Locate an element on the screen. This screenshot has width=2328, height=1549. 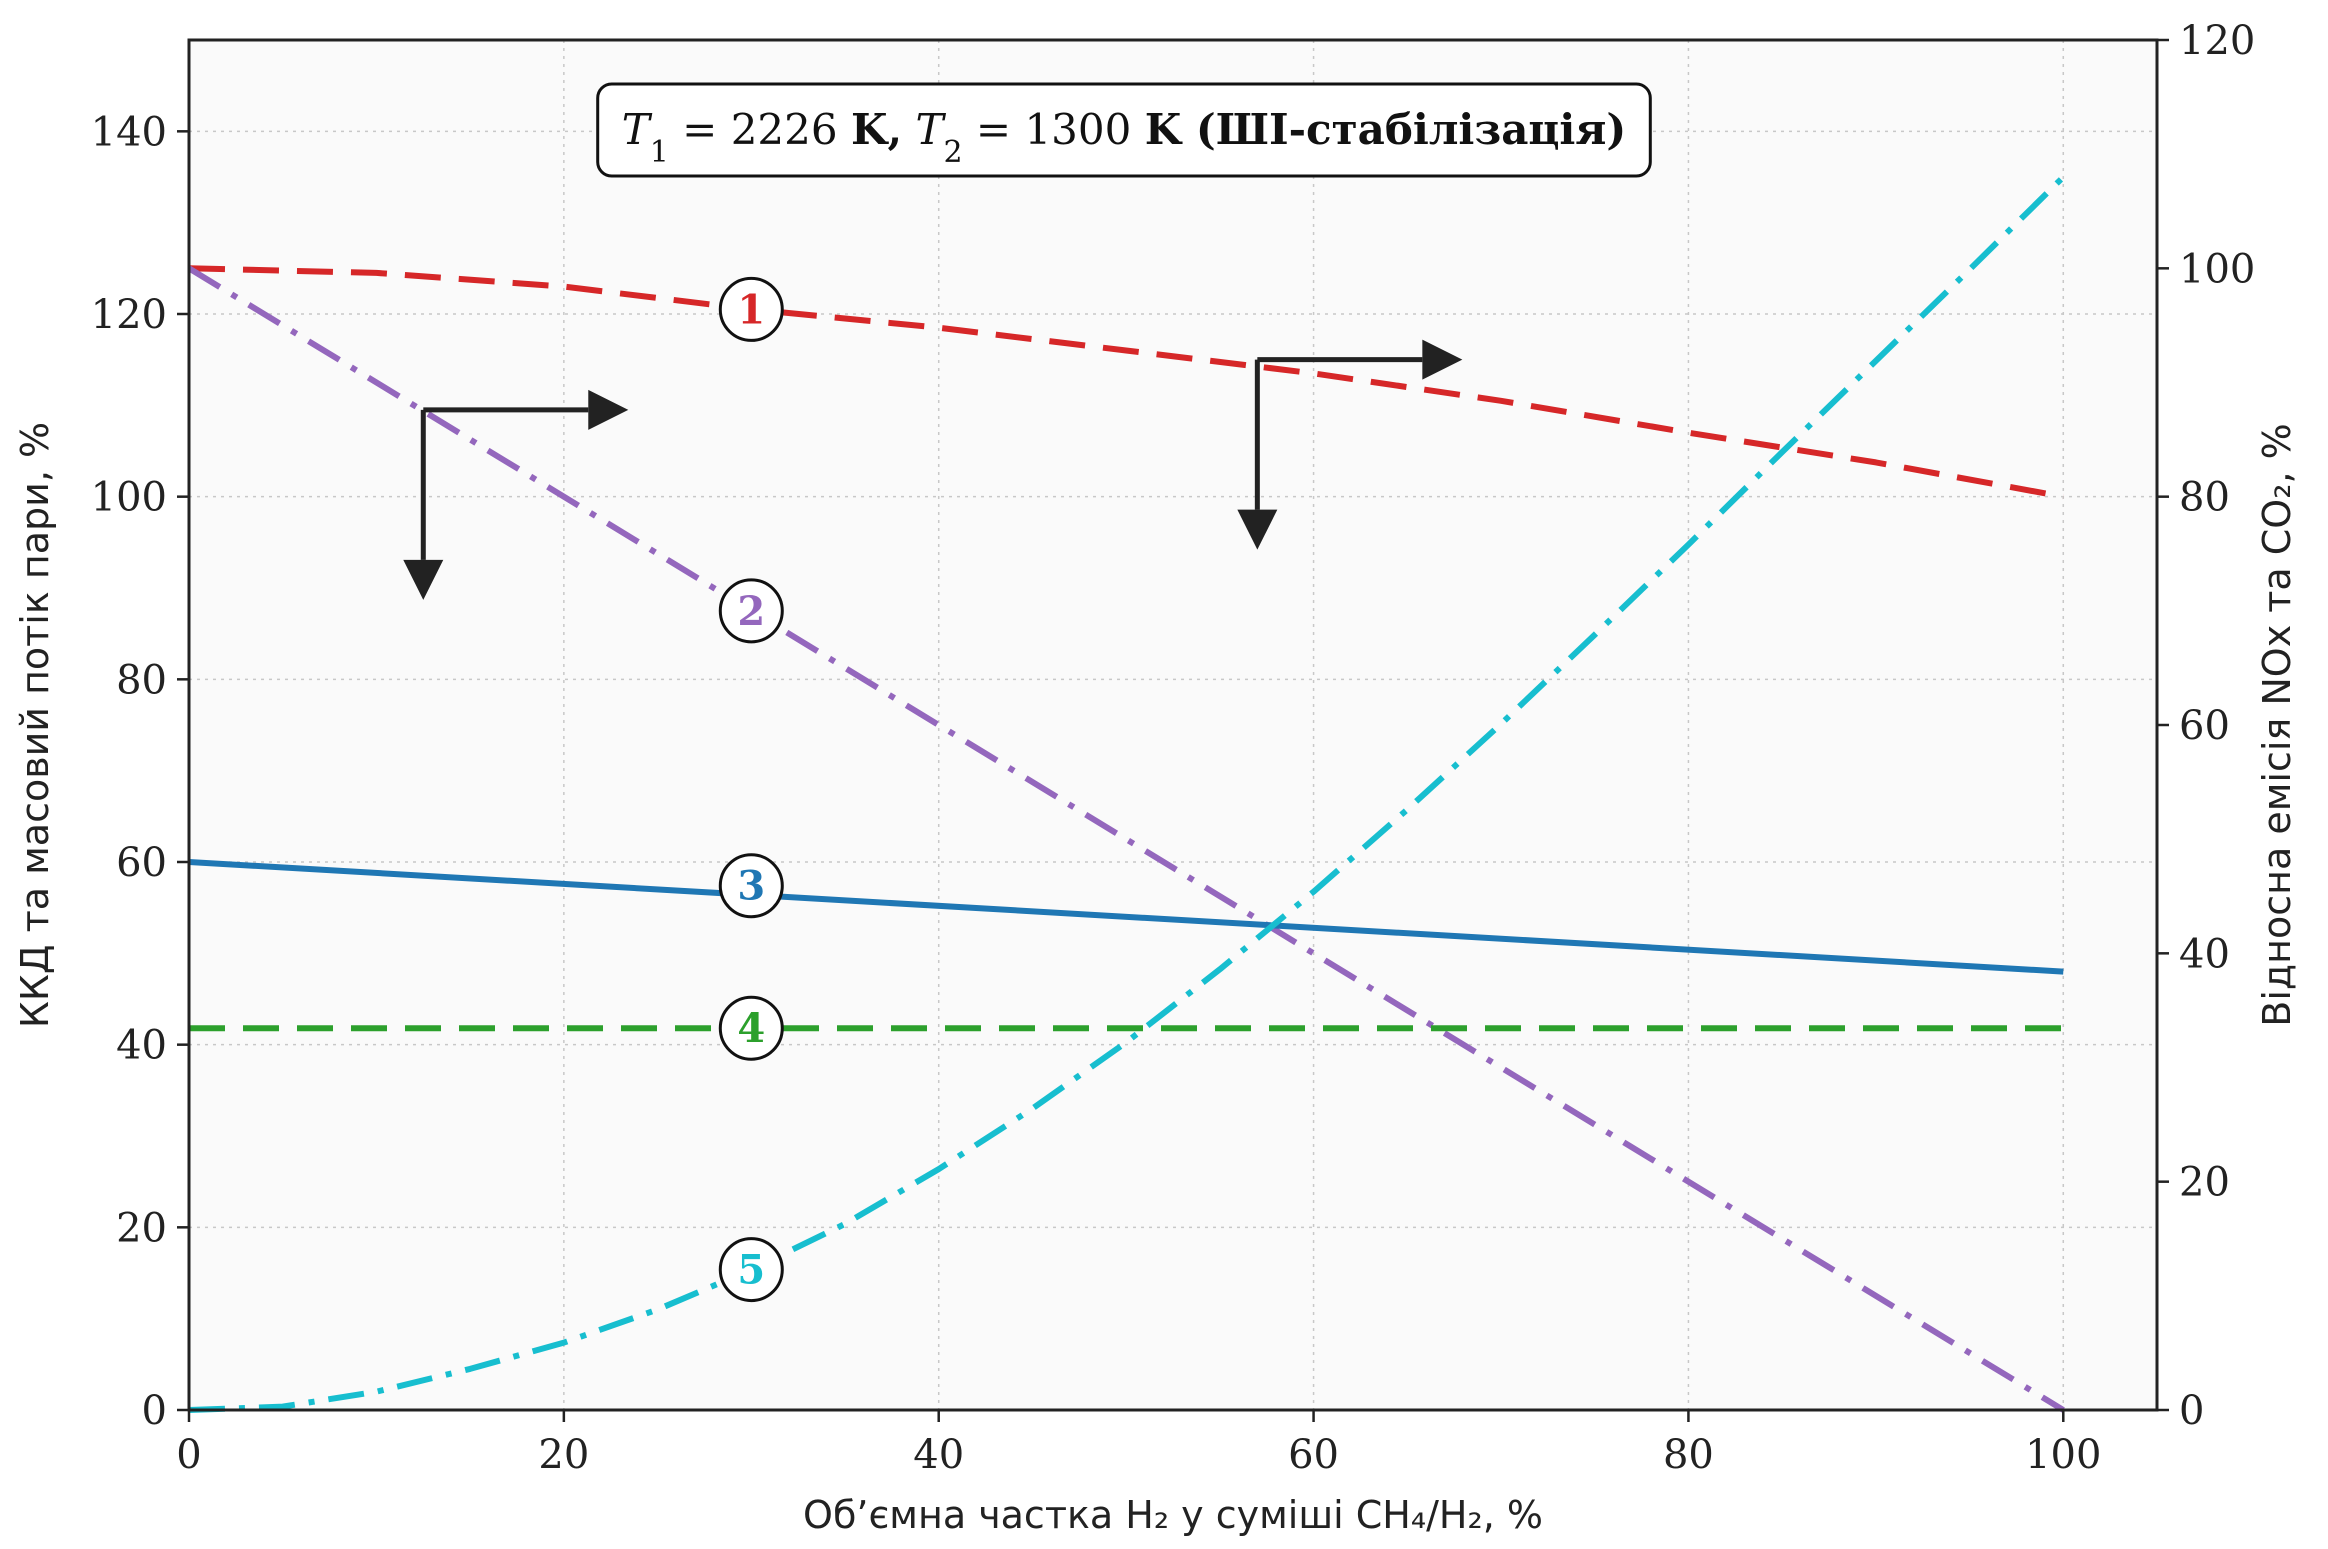
x-tick-label: 100 is located at coordinates (2063, 1455).